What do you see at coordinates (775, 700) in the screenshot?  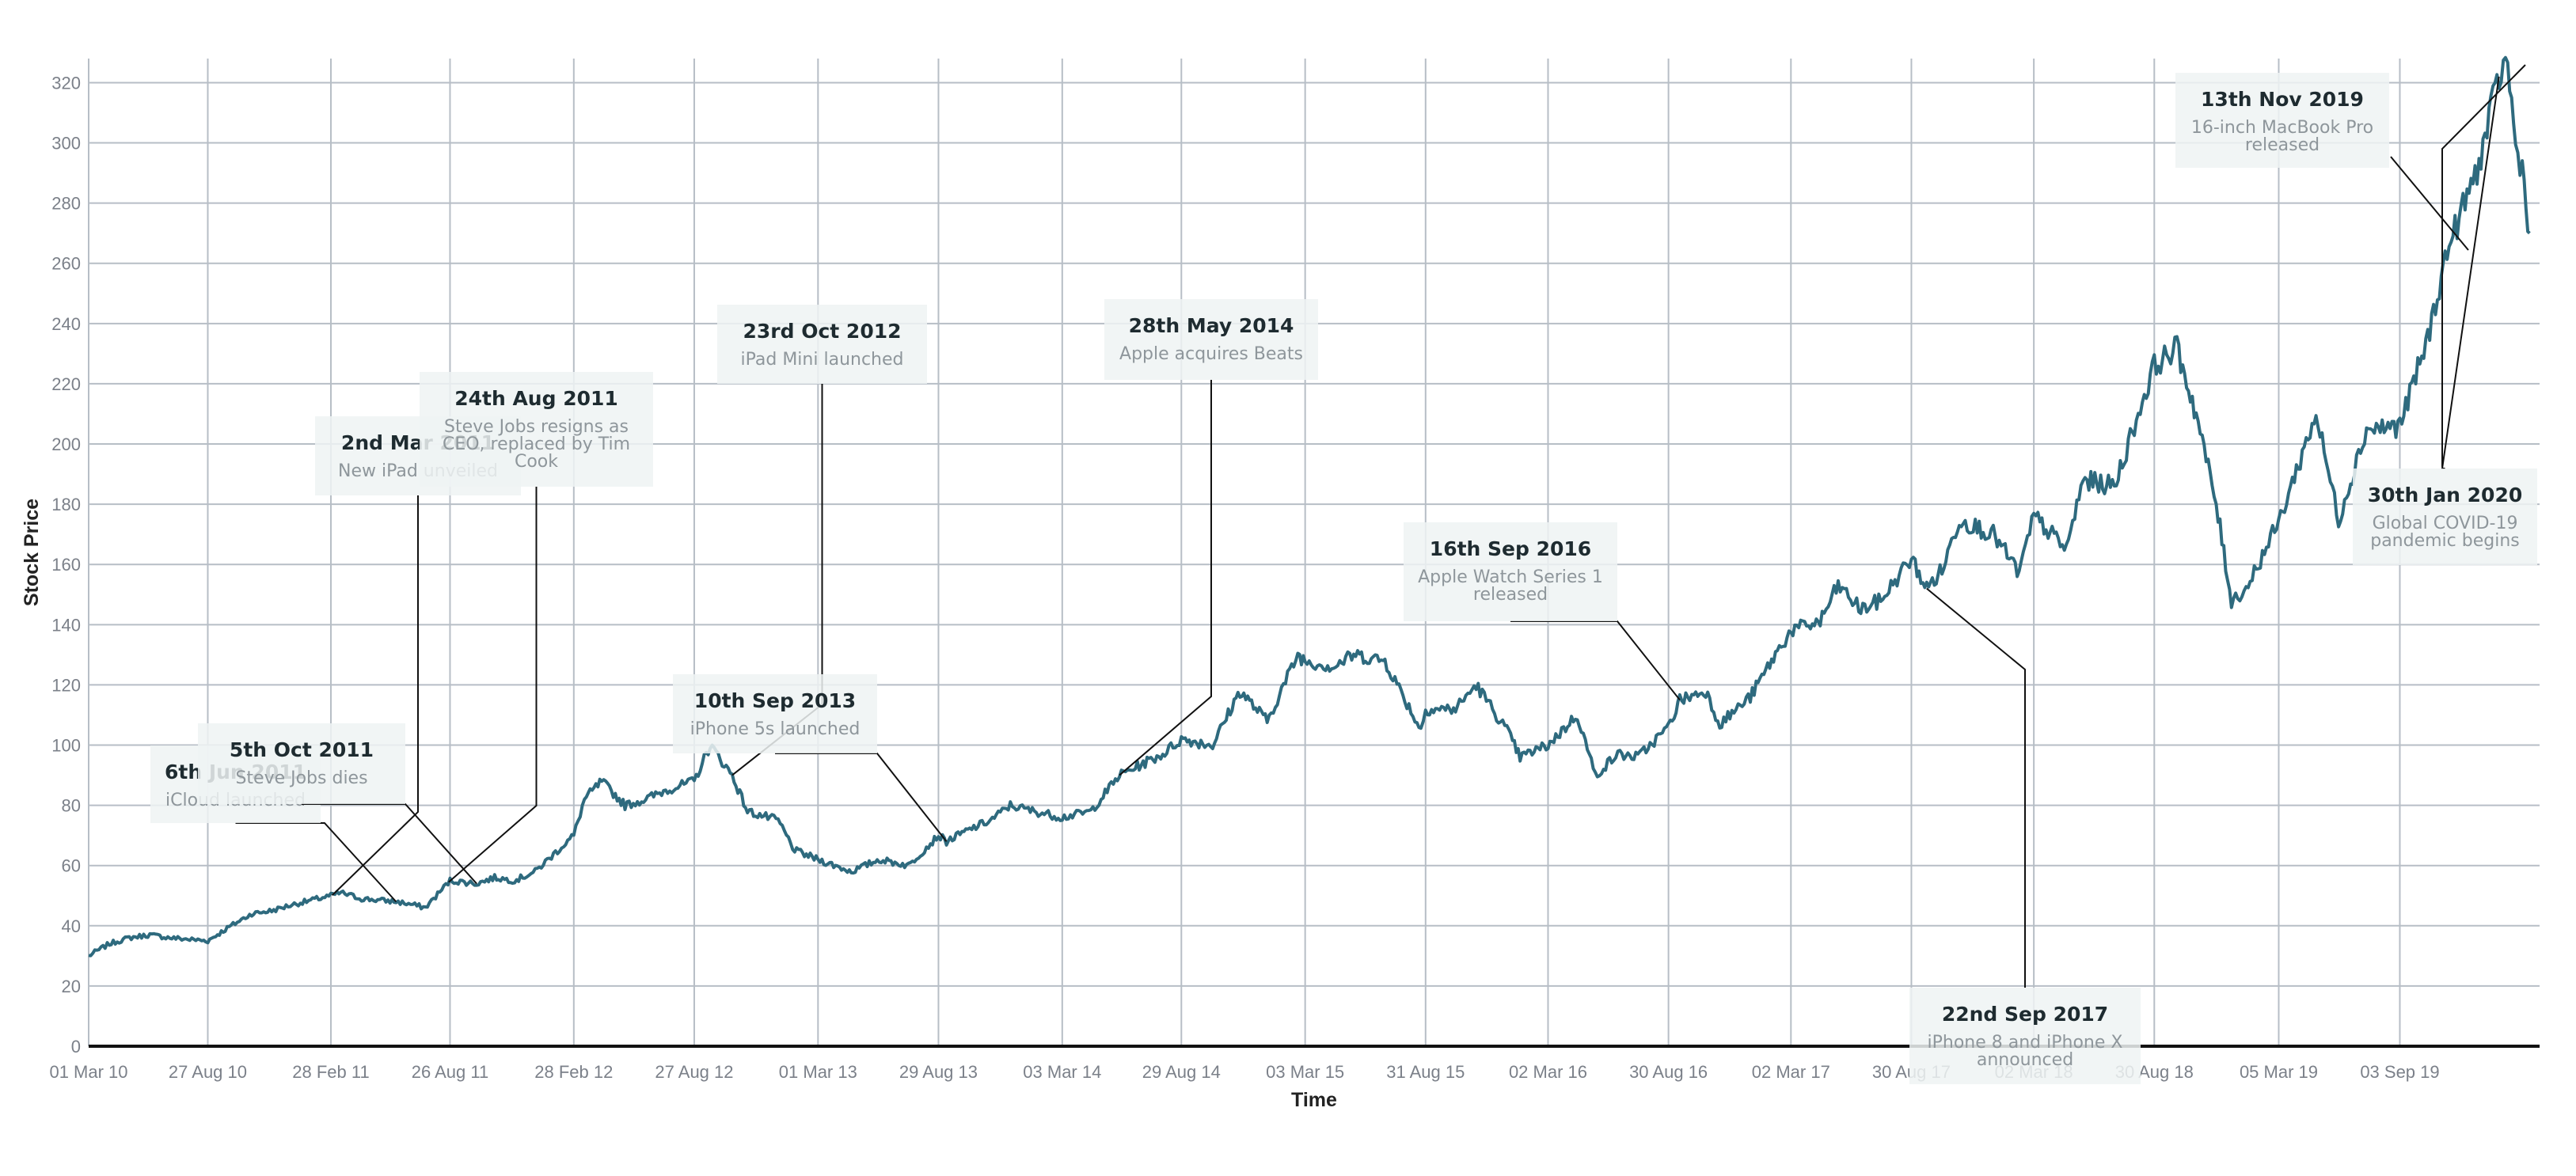 I see `annotation-title: 10th Sep 2013` at bounding box center [775, 700].